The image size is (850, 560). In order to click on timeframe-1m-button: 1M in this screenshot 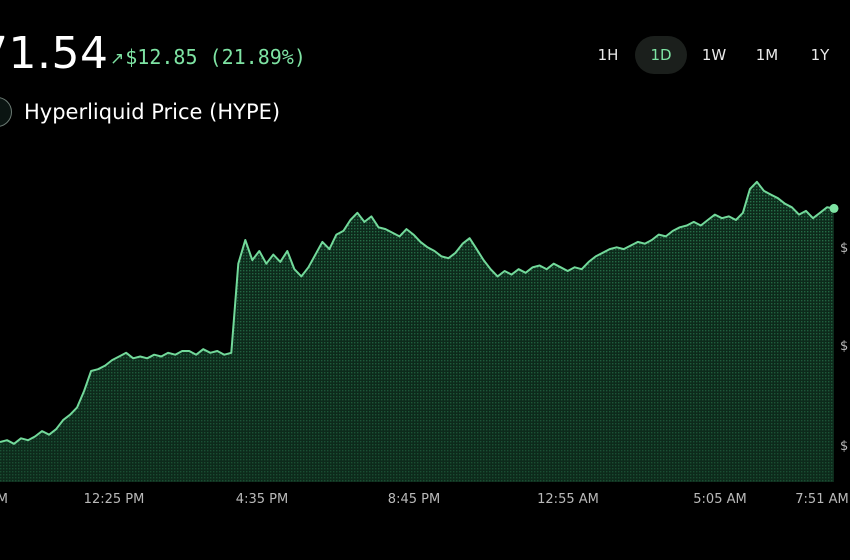, I will do `click(767, 55)`.